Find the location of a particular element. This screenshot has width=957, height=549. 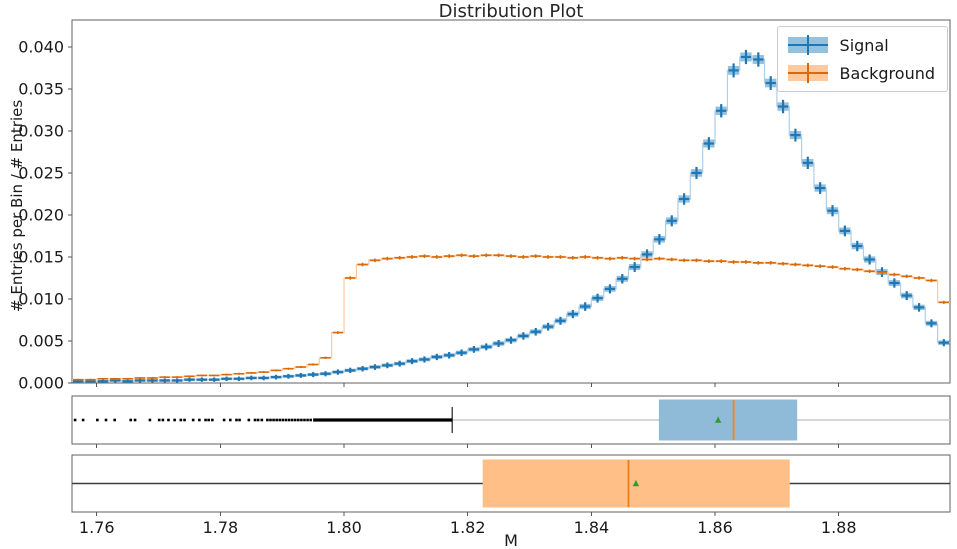

y-tick-label: 0.010 is located at coordinates (41, 298).